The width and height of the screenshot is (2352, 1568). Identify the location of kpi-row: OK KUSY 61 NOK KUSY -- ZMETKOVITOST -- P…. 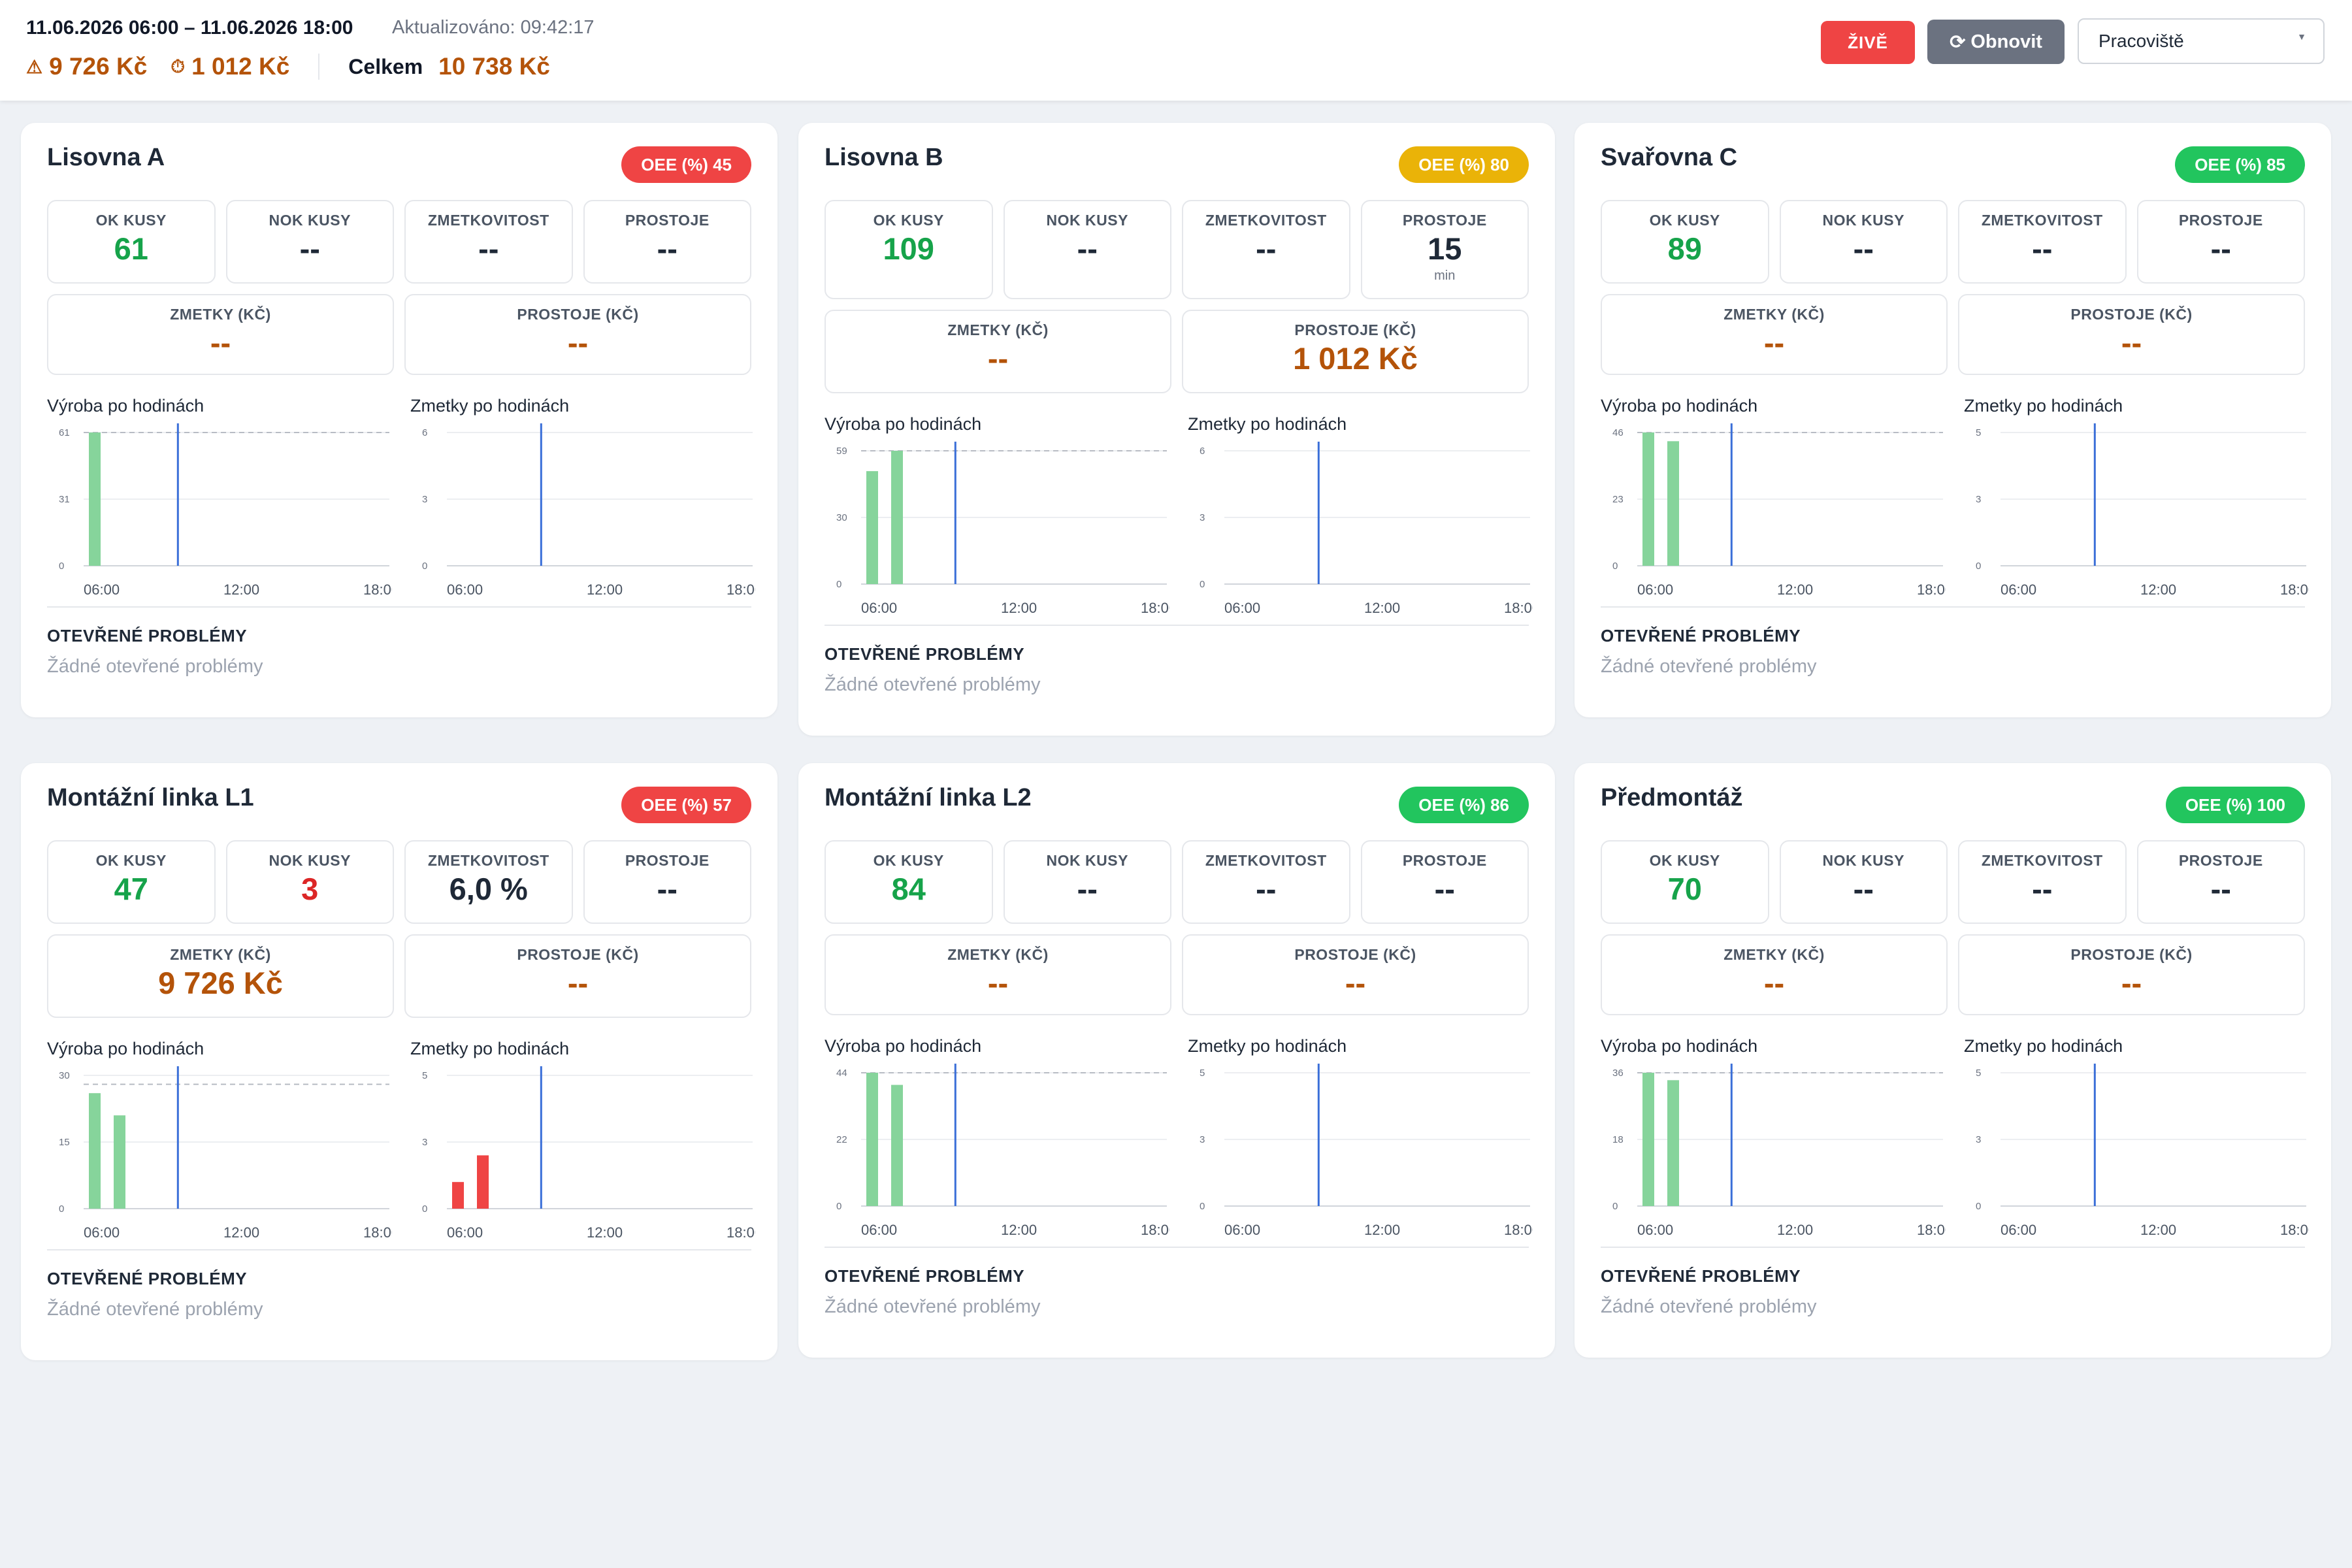
(399, 242).